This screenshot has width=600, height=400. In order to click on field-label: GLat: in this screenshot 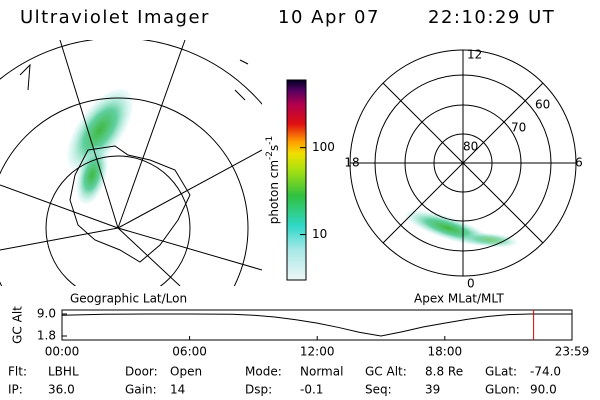, I will do `click(501, 372)`.